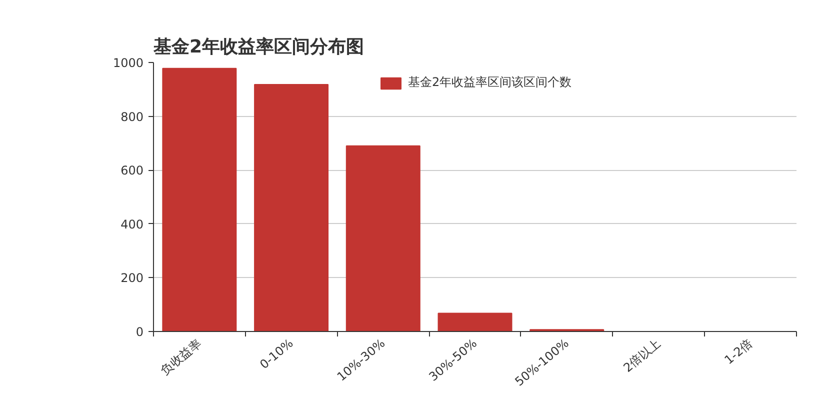 Image resolution: width=814 pixels, height=397 pixels. I want to click on x-tick-label: 负收益率, so click(181, 357).